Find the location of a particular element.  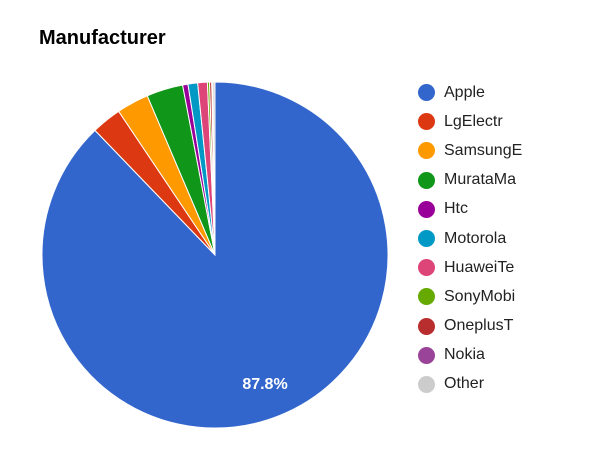

legend-item-other: Other is located at coordinates (470, 384).